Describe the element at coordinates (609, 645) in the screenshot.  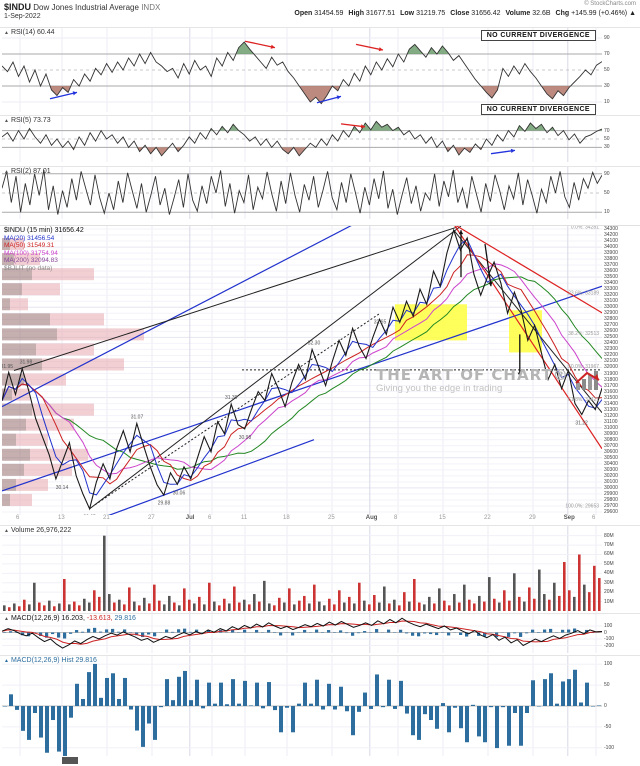
I see `axis-tick-label: -200` at that location.